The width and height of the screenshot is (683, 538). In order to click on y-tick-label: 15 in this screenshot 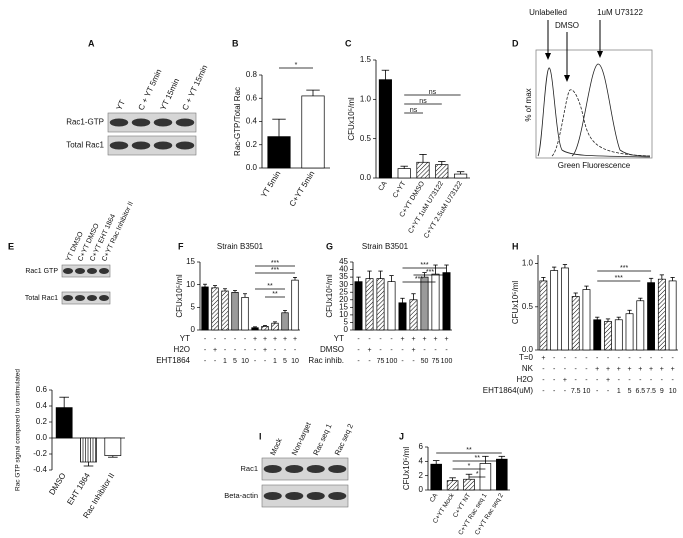, I will do `click(343, 306)`.